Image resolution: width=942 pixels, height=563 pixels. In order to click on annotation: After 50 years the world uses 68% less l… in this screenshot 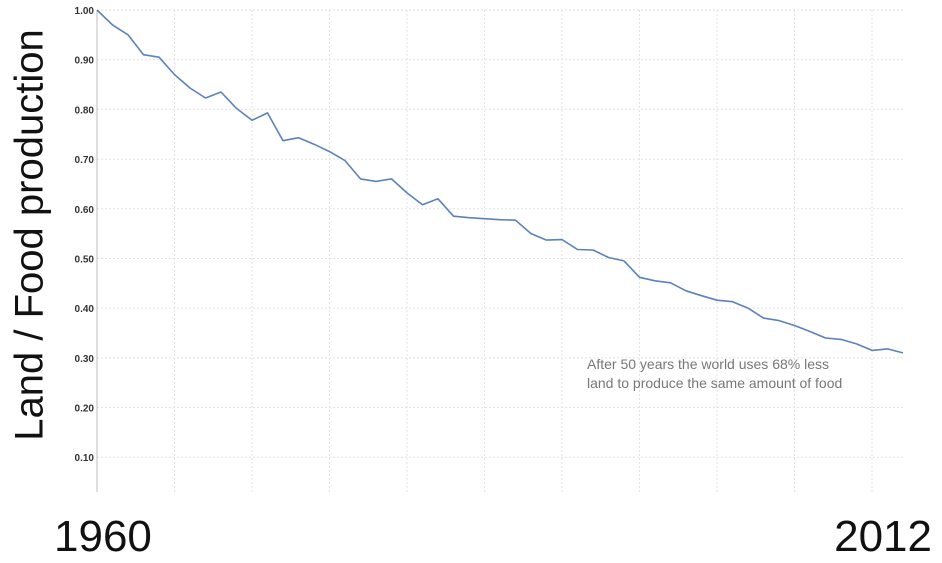, I will do `click(714, 374)`.